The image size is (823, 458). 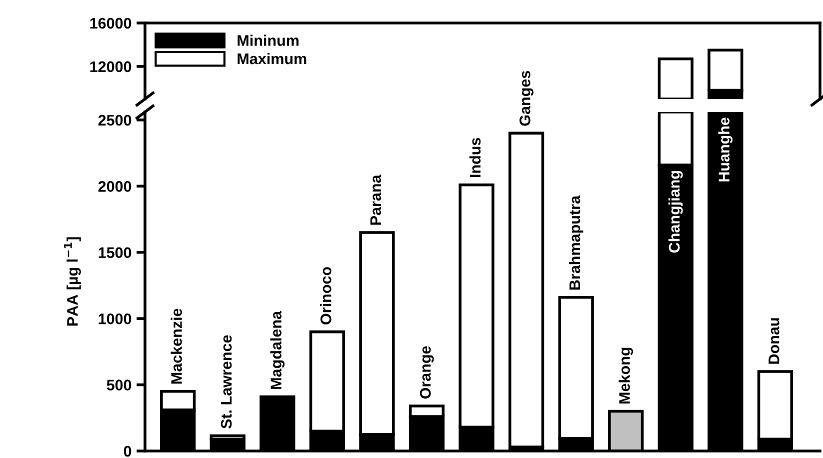 I want to click on x-tick-label: Orange, so click(x=427, y=372).